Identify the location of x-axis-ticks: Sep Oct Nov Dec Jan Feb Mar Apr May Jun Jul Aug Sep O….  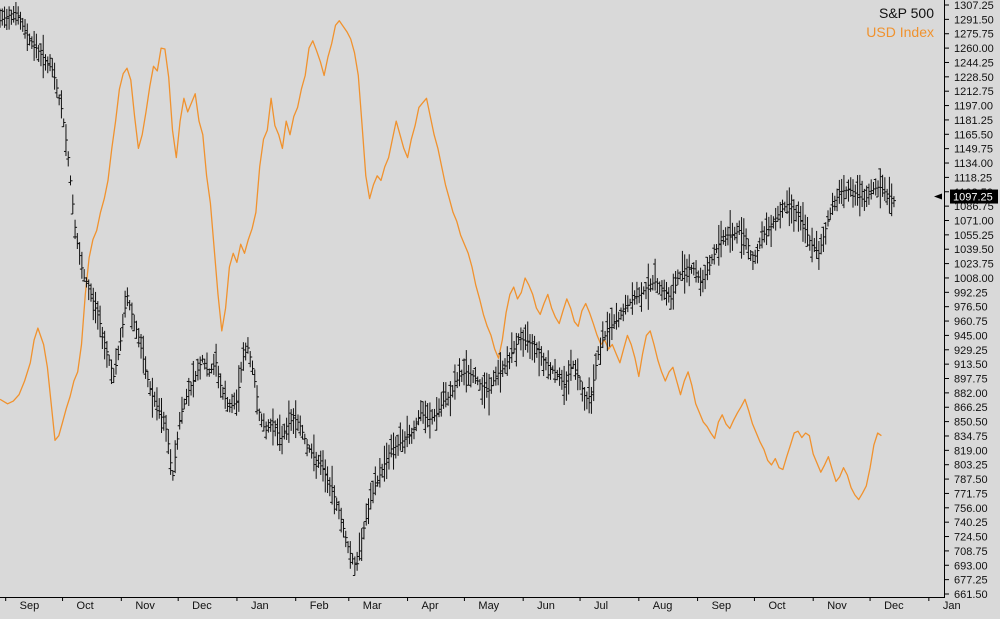
(483, 604).